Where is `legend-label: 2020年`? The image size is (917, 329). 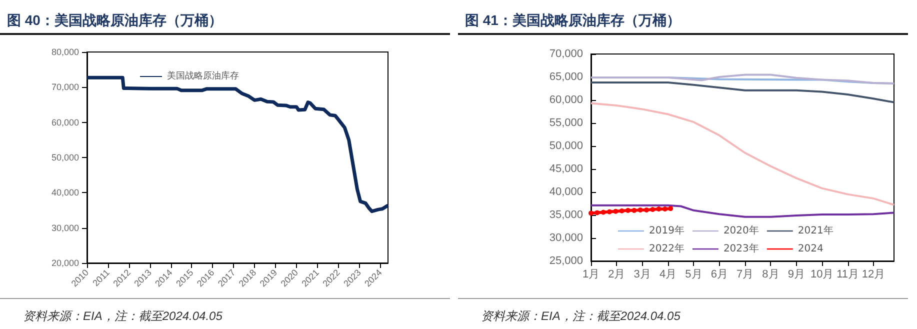 legend-label: 2020年 is located at coordinates (741, 230).